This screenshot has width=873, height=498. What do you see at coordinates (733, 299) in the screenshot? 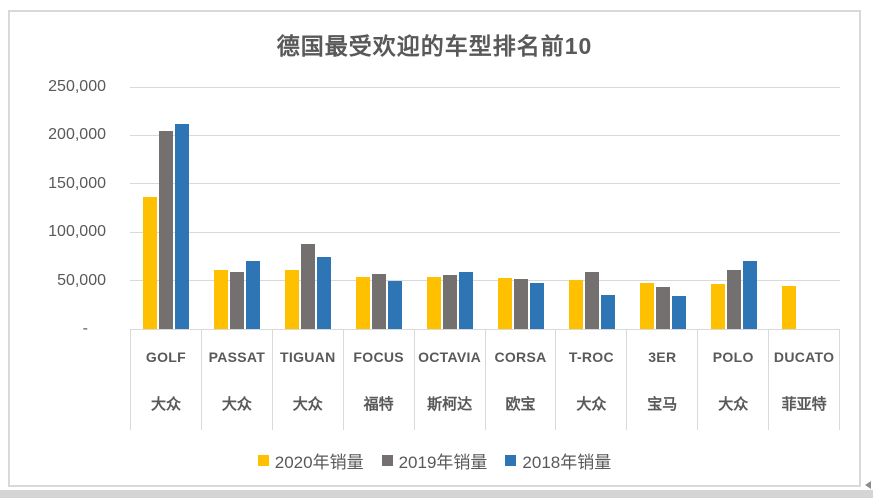
I see `bar-2019年销量-polo` at bounding box center [733, 299].